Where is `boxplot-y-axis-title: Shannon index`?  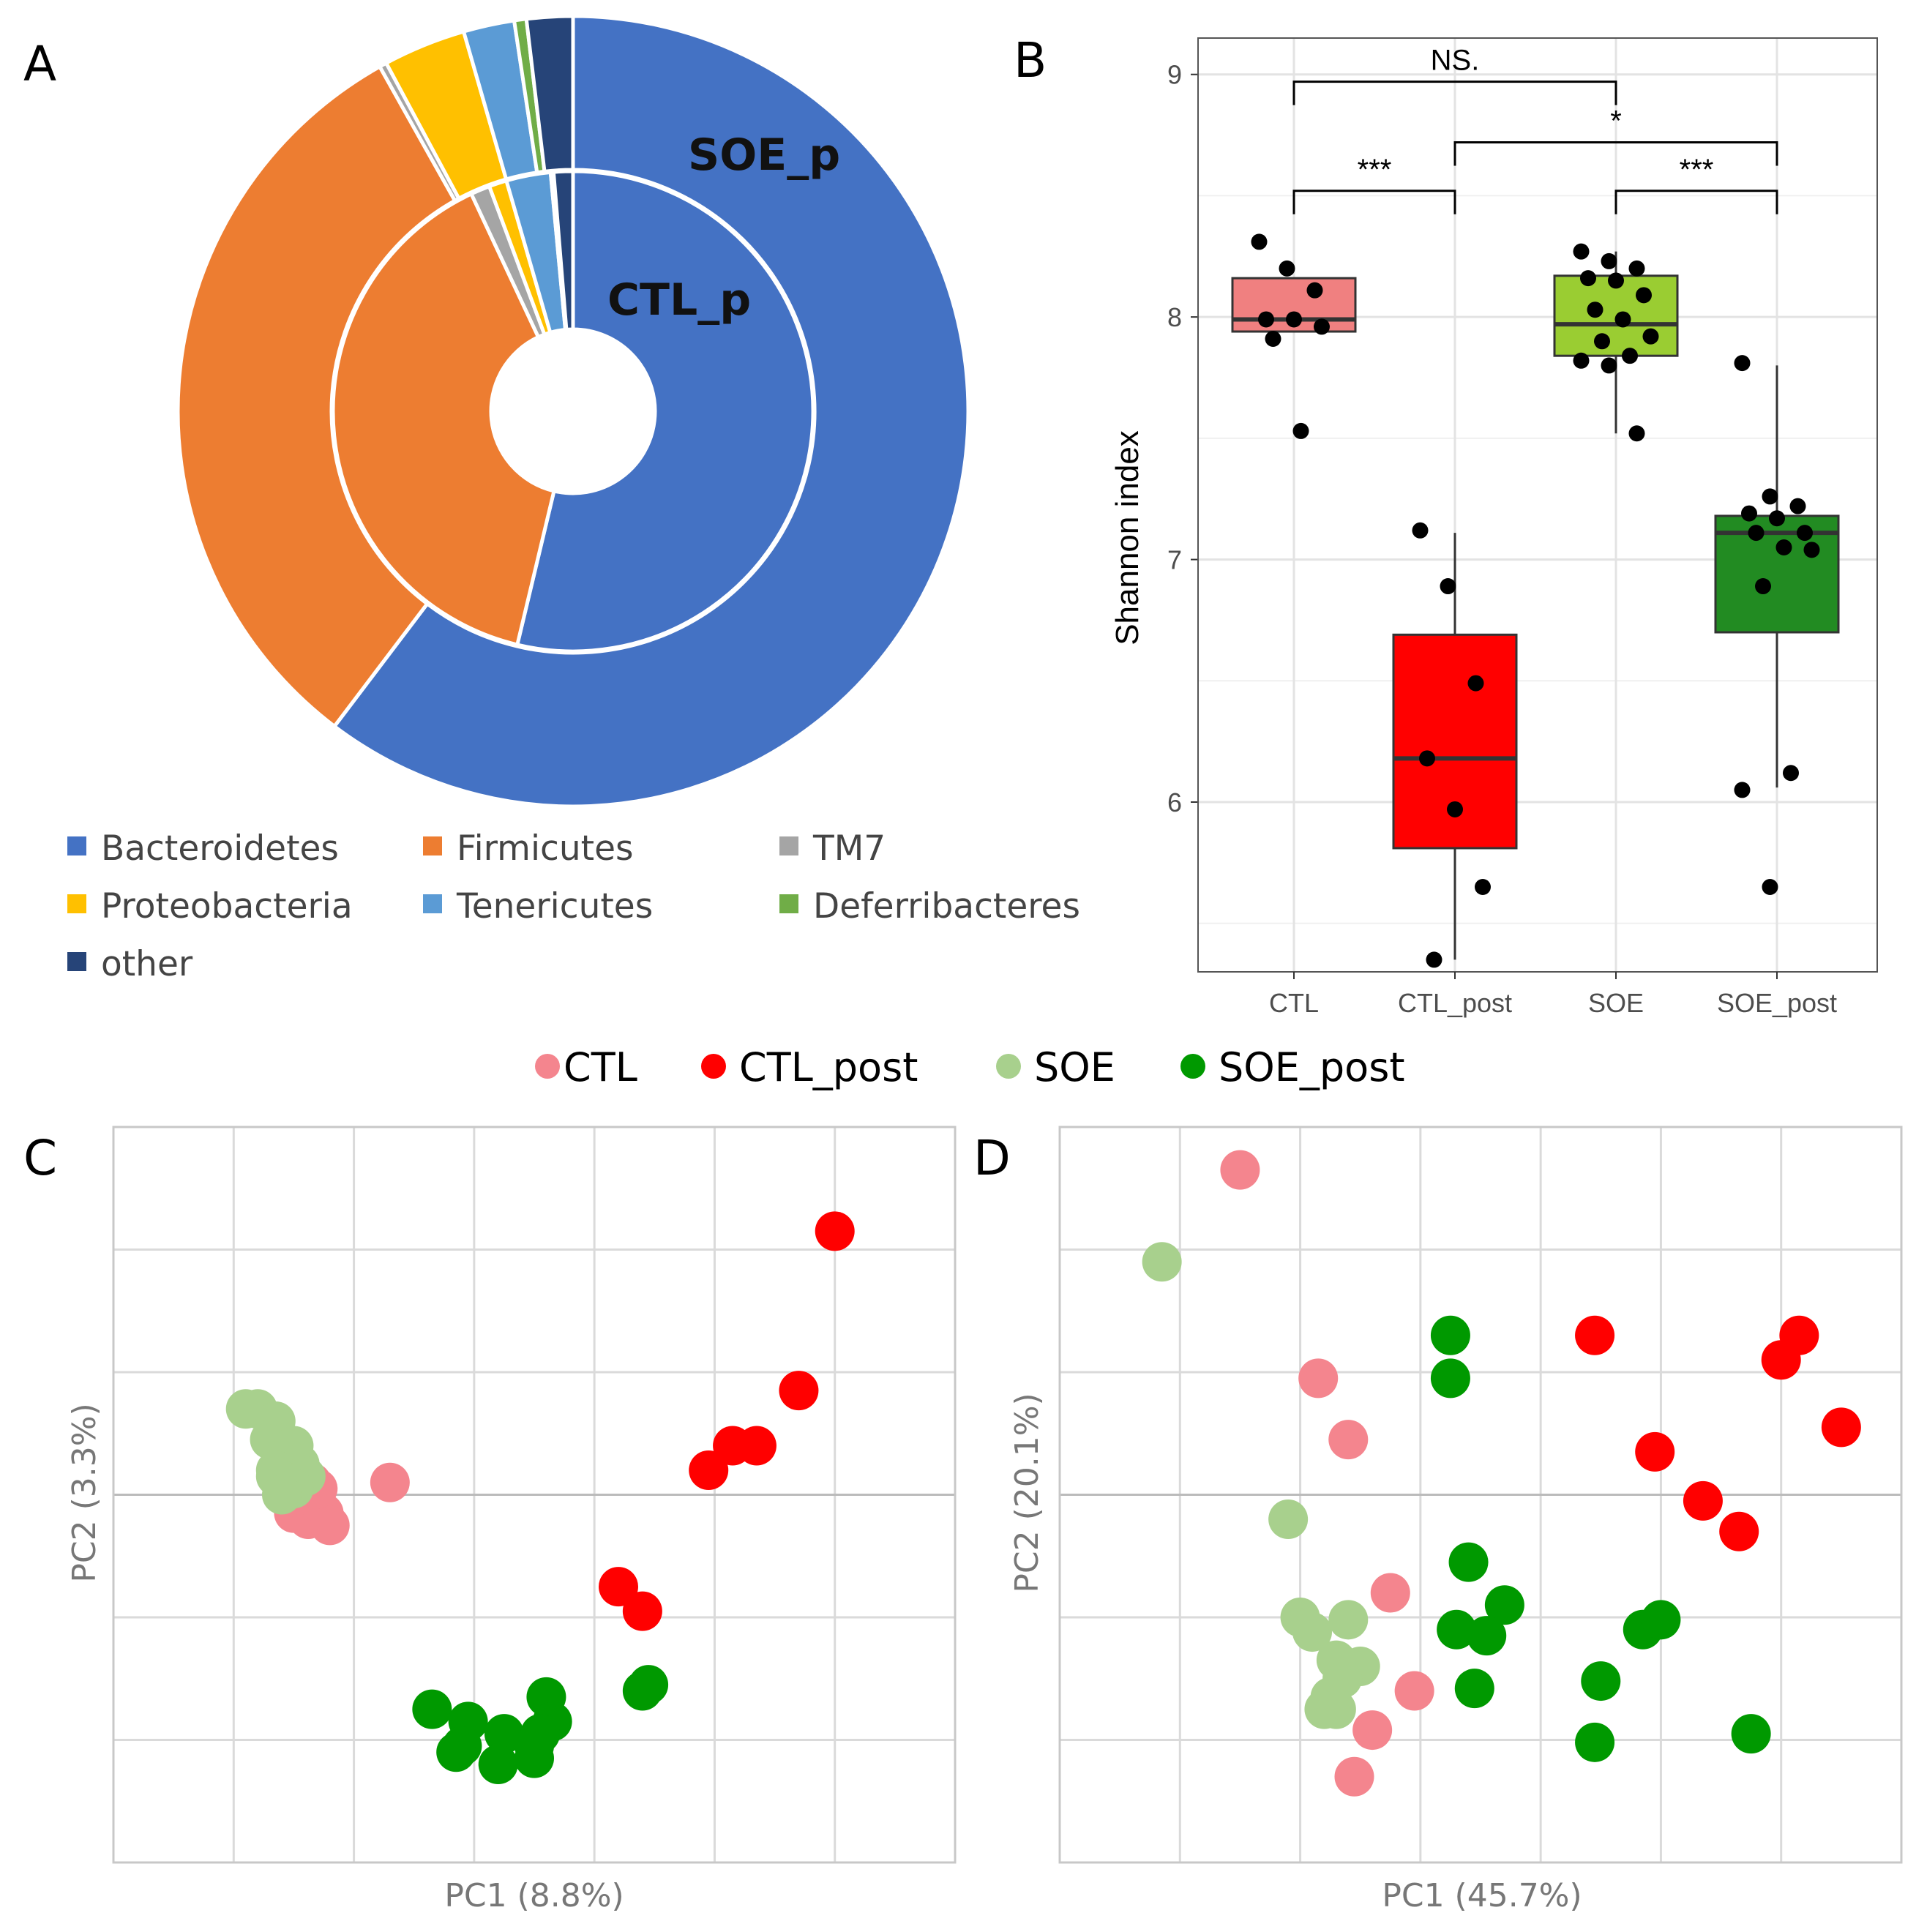 boxplot-y-axis-title: Shannon index is located at coordinates (1127, 537).